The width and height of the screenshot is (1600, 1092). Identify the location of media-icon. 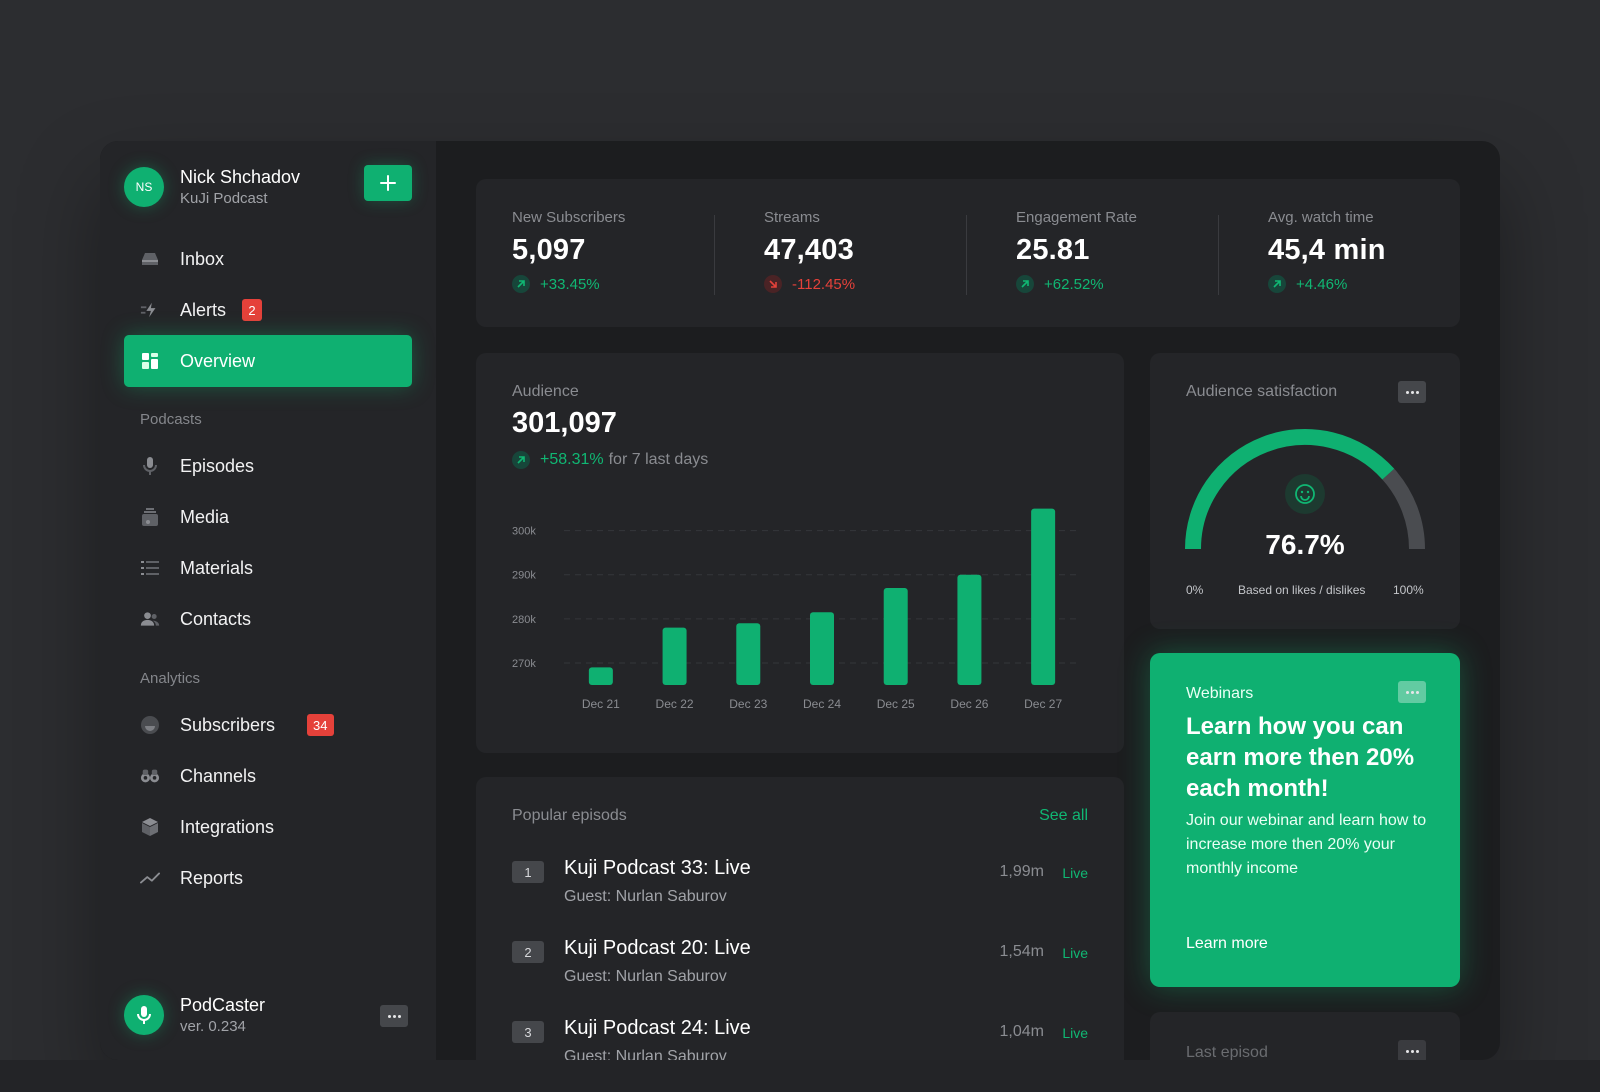
(150, 517).